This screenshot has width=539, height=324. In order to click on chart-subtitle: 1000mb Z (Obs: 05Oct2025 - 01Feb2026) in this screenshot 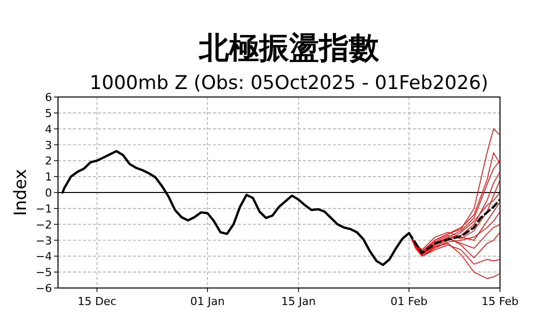, I will do `click(289, 83)`.